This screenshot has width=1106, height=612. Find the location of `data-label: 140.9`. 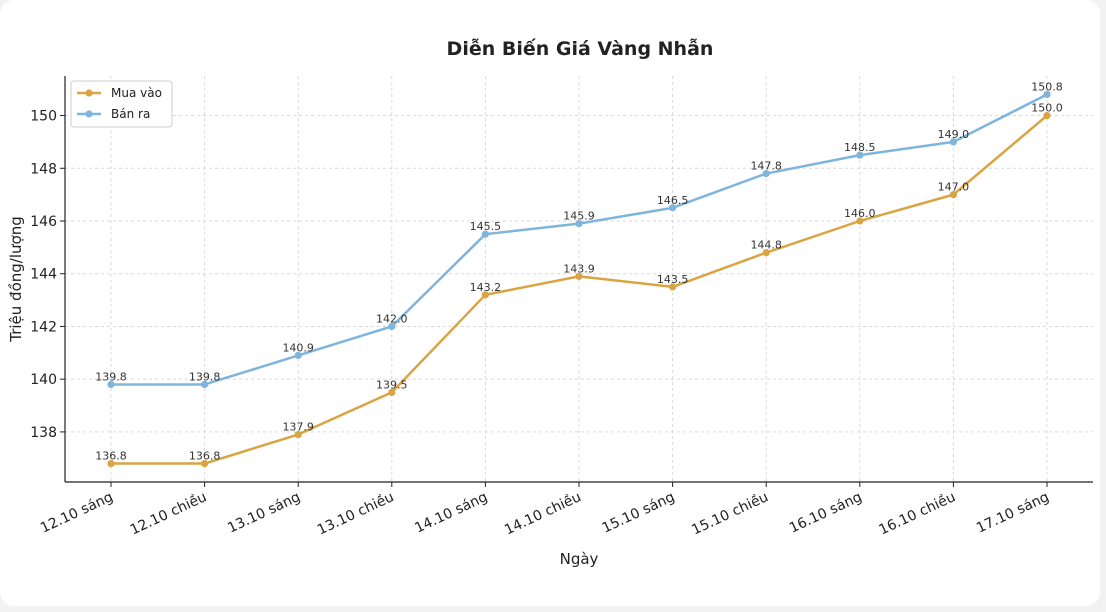

data-label: 140.9 is located at coordinates (298, 347).